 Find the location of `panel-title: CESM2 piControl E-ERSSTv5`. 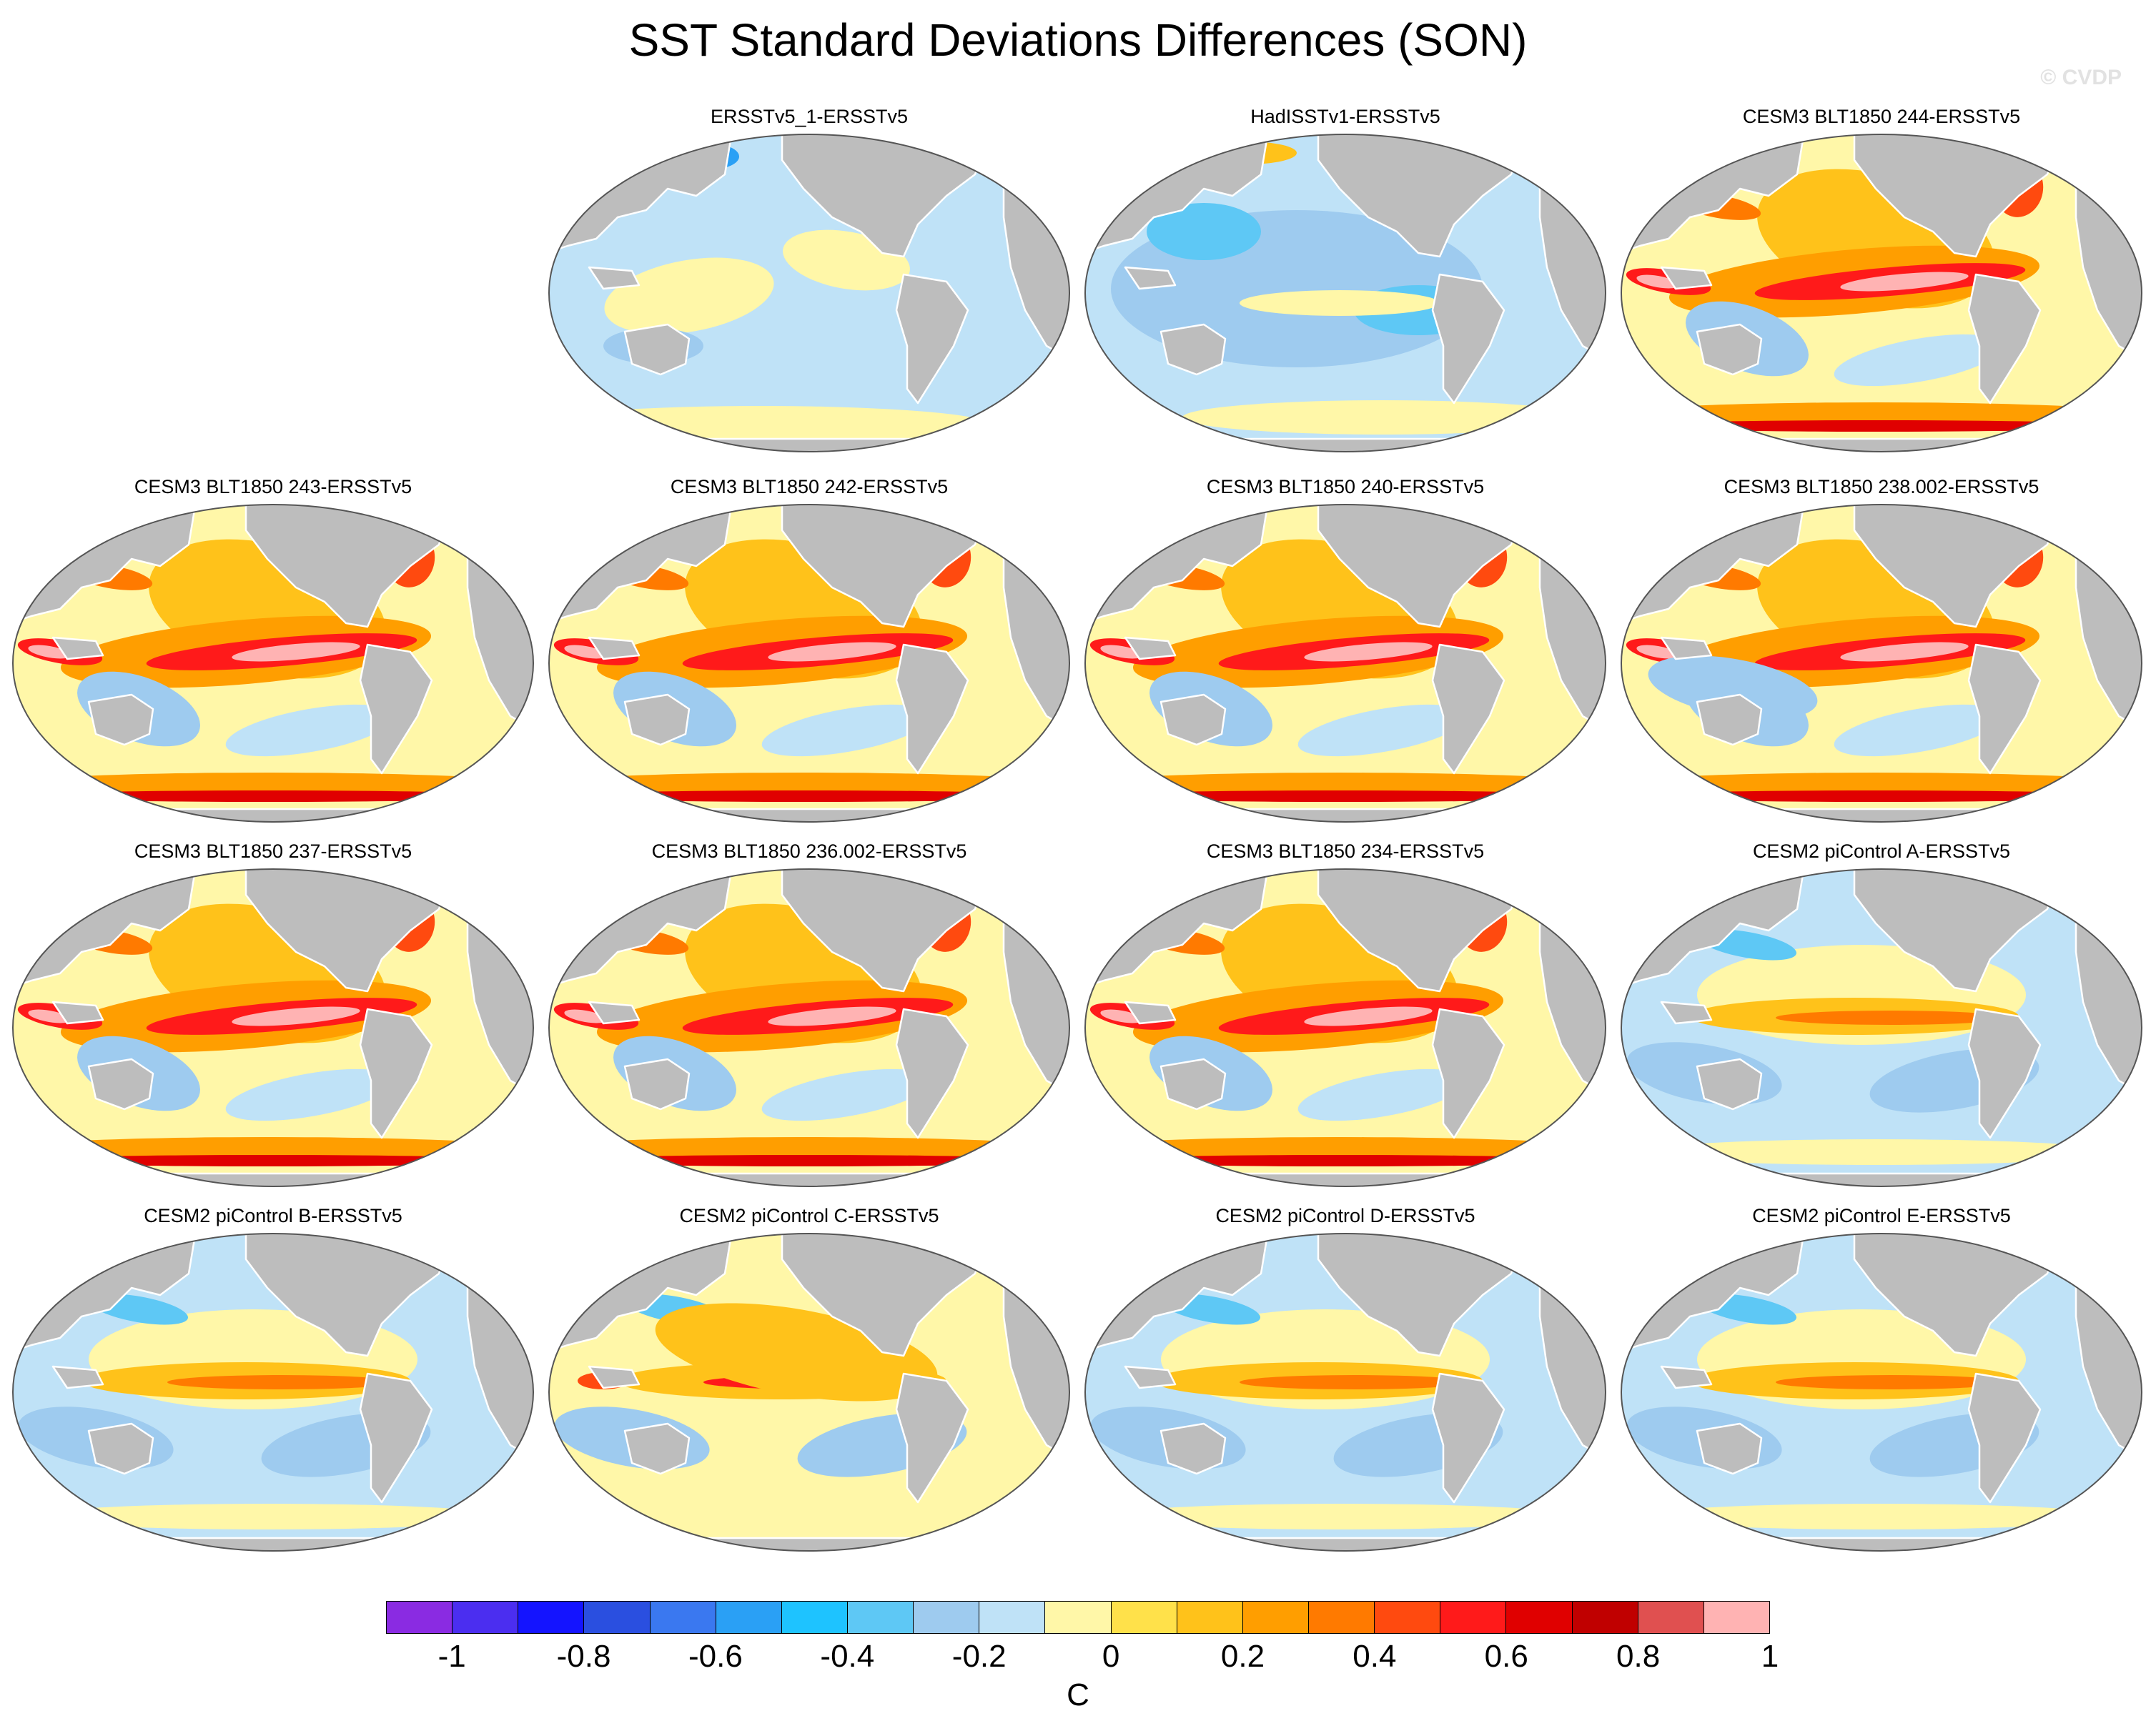

panel-title: CESM2 piControl E-ERSSTv5 is located at coordinates (1881, 1215).